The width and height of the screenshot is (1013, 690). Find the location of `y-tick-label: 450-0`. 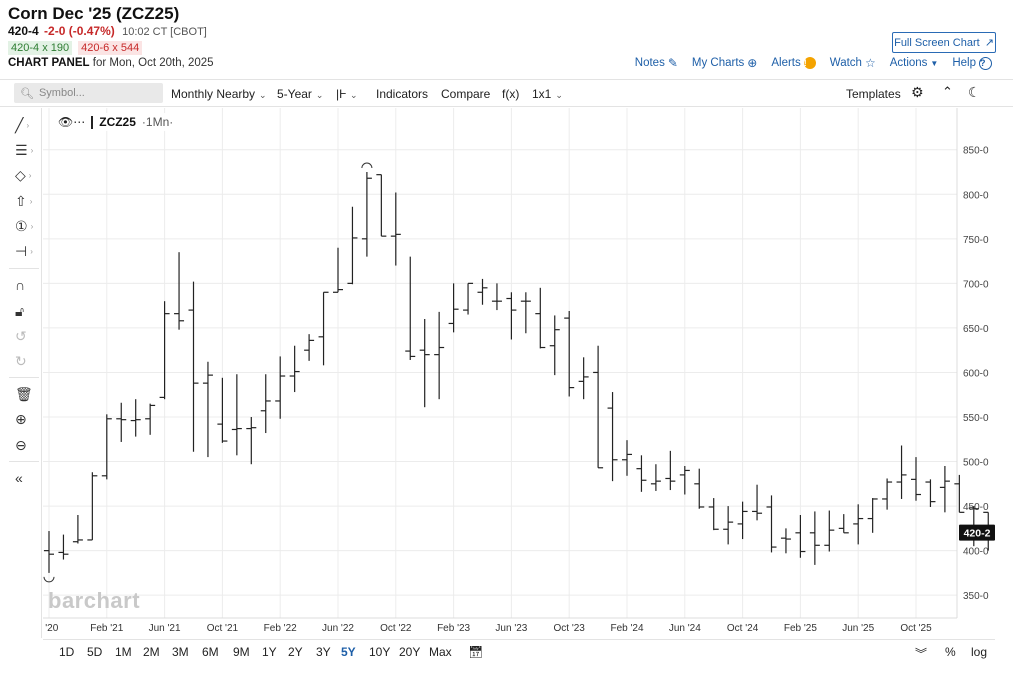

y-tick-label: 450-0 is located at coordinates (976, 507).